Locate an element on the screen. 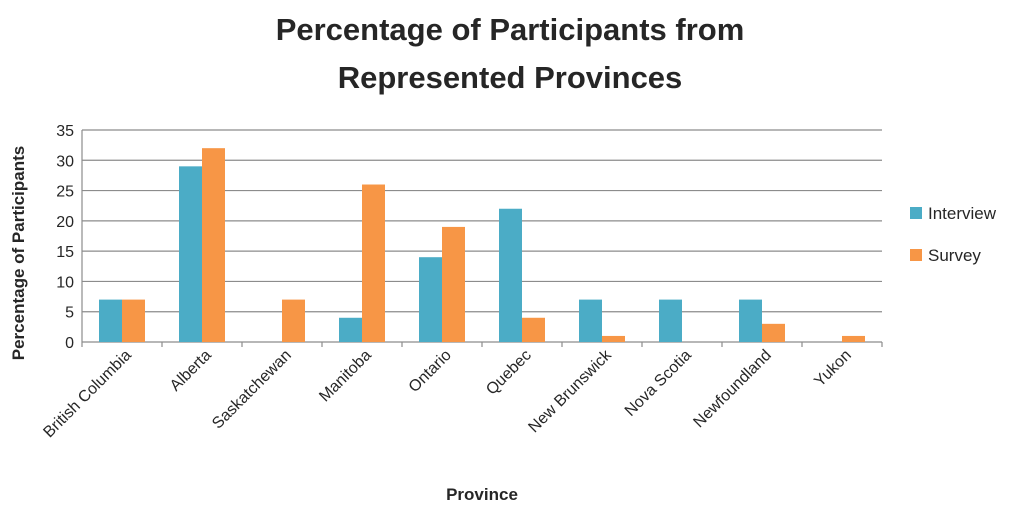 Image resolution: width=1017 pixels, height=506 pixels. x-tick-label: British Columbia is located at coordinates (87, 394).